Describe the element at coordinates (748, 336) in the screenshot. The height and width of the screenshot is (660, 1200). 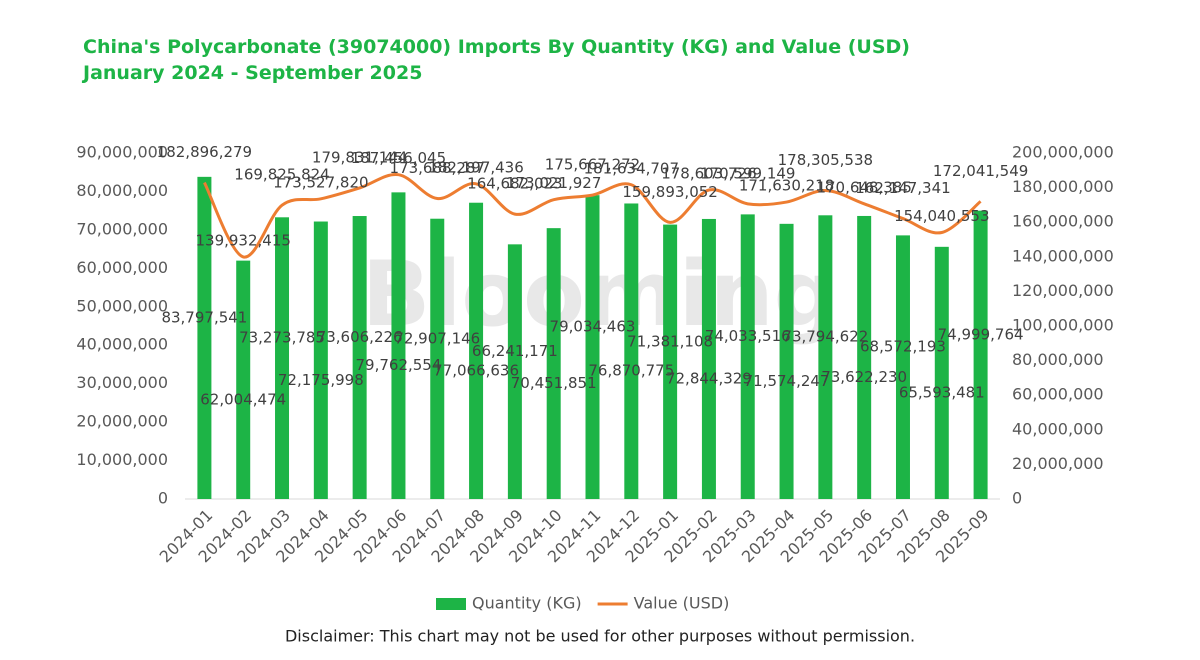
I see `data-label: 74,033,516` at that location.